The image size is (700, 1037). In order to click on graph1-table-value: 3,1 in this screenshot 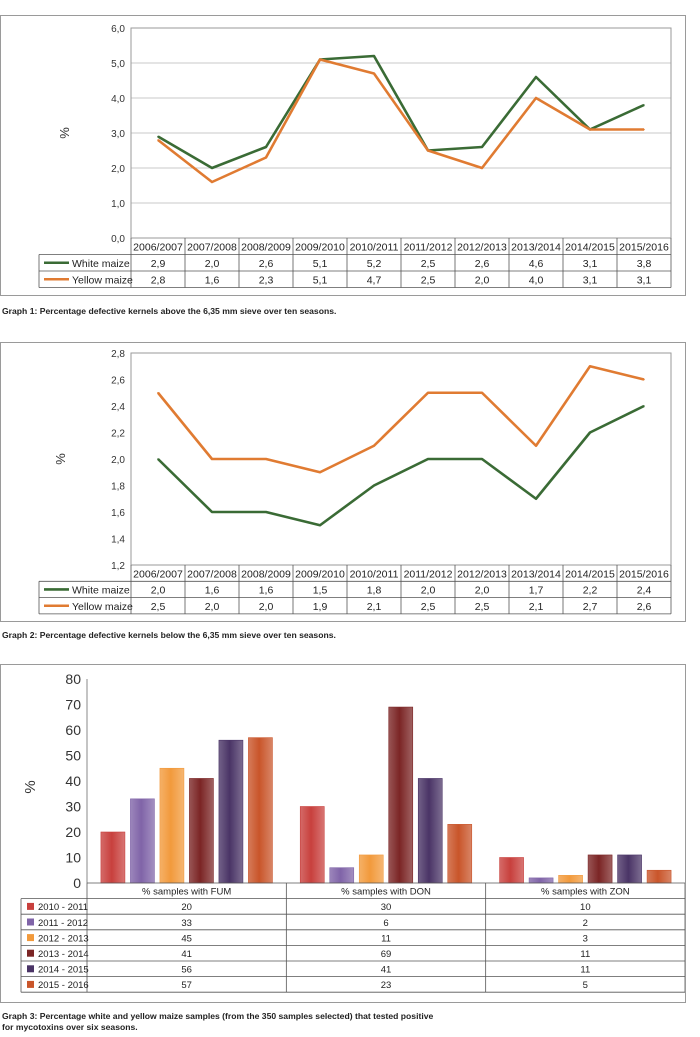, I will do `click(590, 264)`.